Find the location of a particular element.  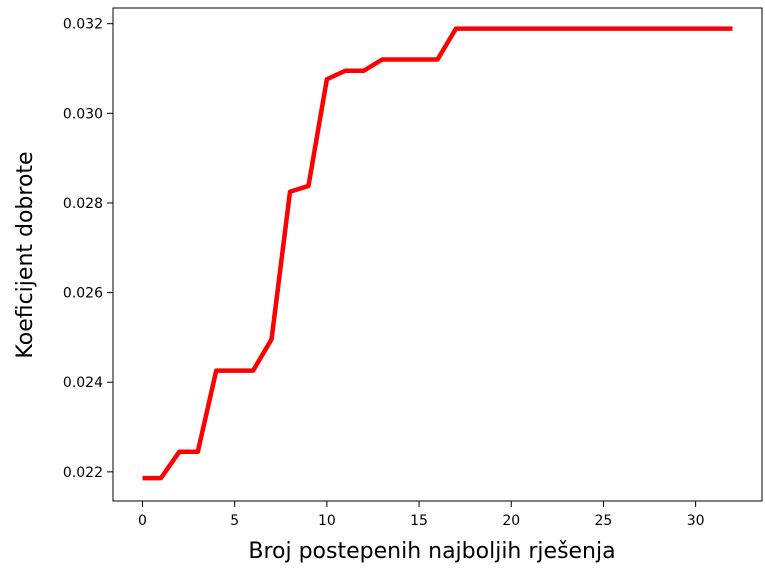

y-tick-label: 0.026 is located at coordinates (83, 294).